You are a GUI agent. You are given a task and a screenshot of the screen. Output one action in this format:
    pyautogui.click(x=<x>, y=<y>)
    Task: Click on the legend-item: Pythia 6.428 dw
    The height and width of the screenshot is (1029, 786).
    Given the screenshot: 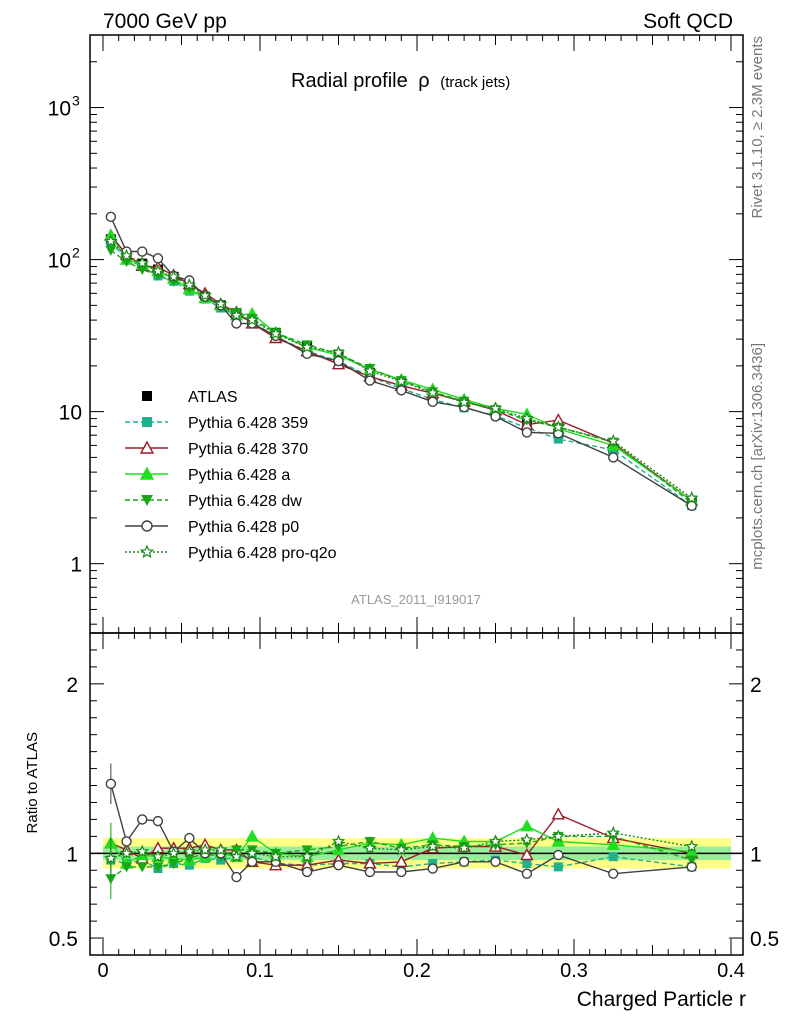 What is the action you would take?
    pyautogui.click(x=213, y=501)
    